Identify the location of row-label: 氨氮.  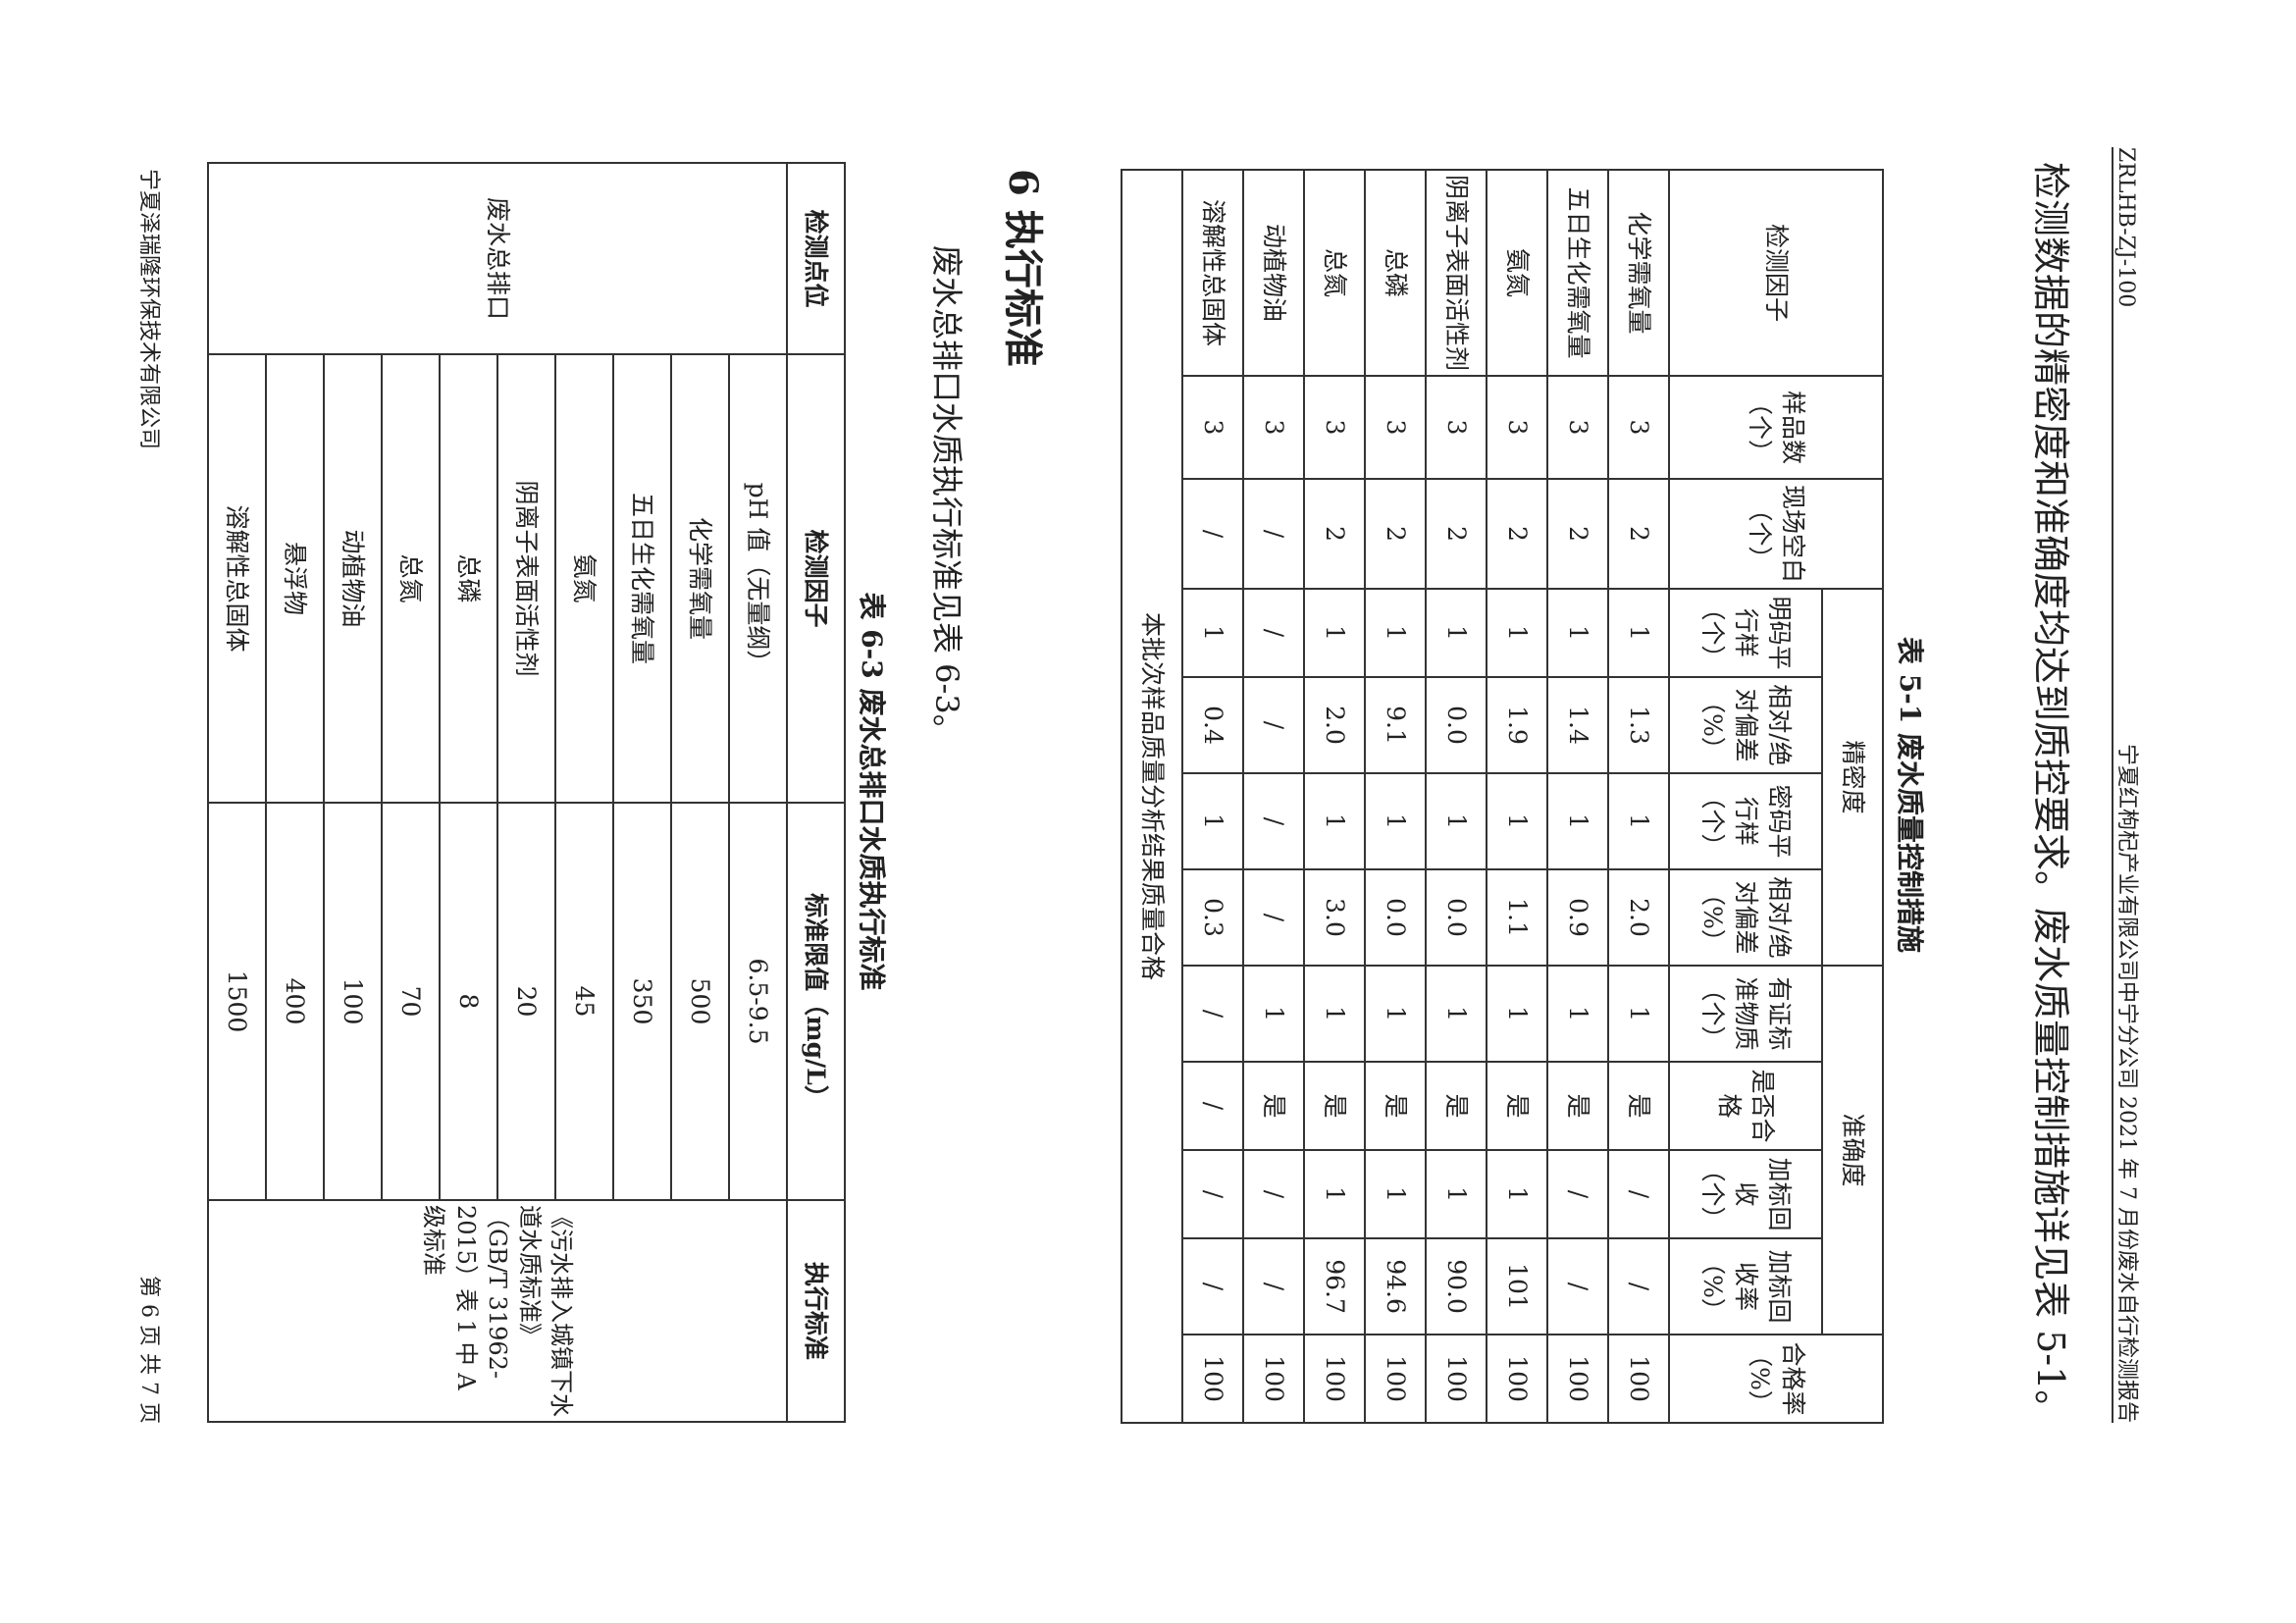
(1517, 273).